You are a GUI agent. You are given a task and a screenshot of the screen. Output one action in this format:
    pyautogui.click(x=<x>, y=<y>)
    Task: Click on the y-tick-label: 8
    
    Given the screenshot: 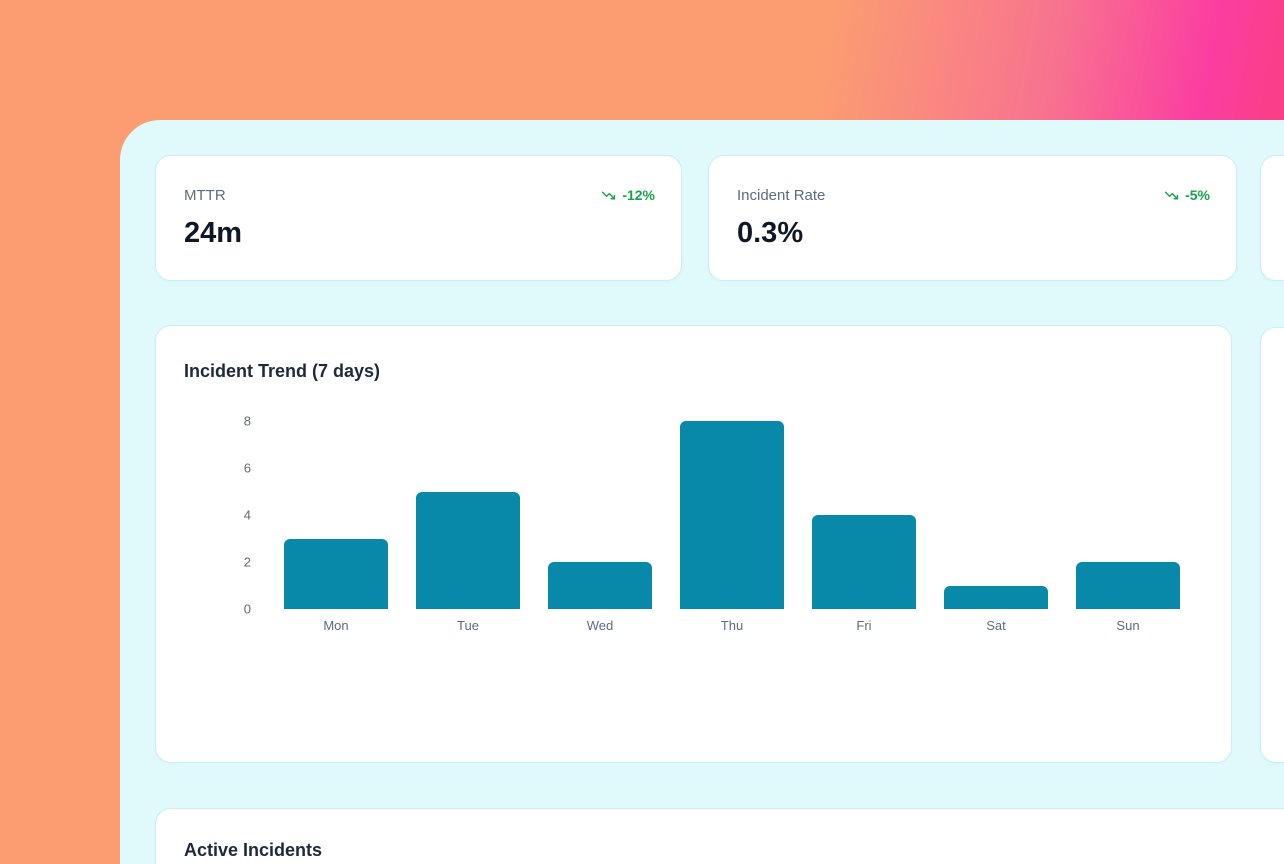 What is the action you would take?
    pyautogui.click(x=247, y=421)
    